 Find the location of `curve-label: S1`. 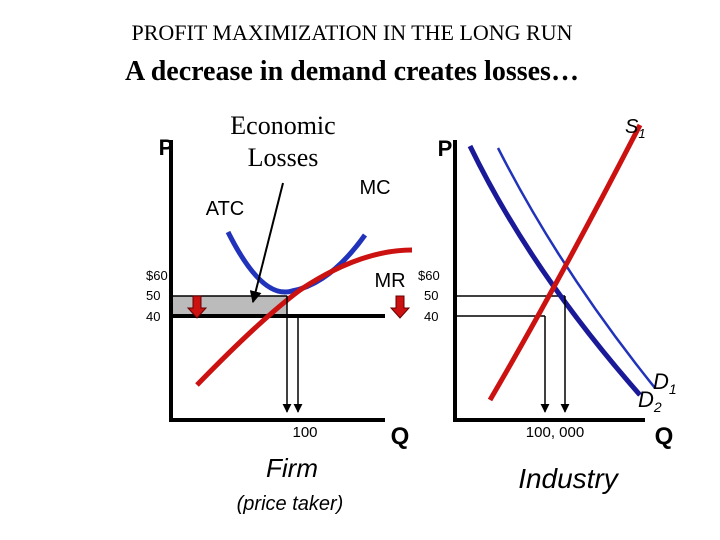

curve-label: S1 is located at coordinates (635, 128).